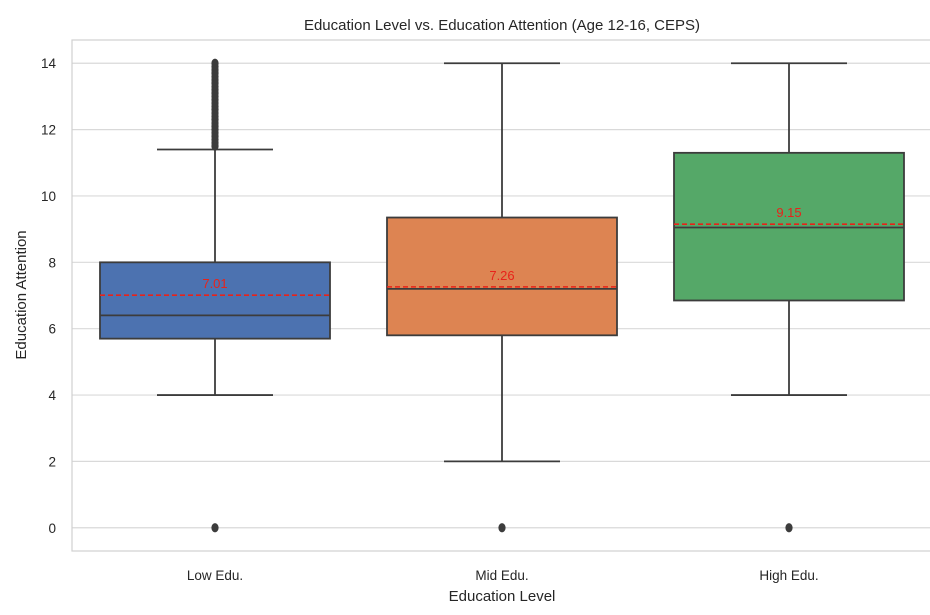  I want to click on x-axis-ticks: Low Edu. Mid Edu. High Edu., so click(503, 575).